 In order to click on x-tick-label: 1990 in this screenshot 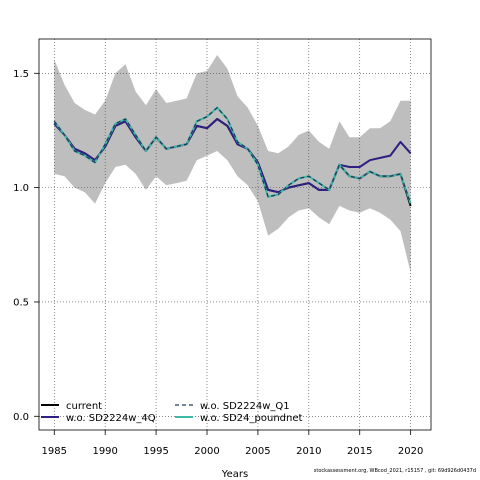, I will do `click(104, 451)`.